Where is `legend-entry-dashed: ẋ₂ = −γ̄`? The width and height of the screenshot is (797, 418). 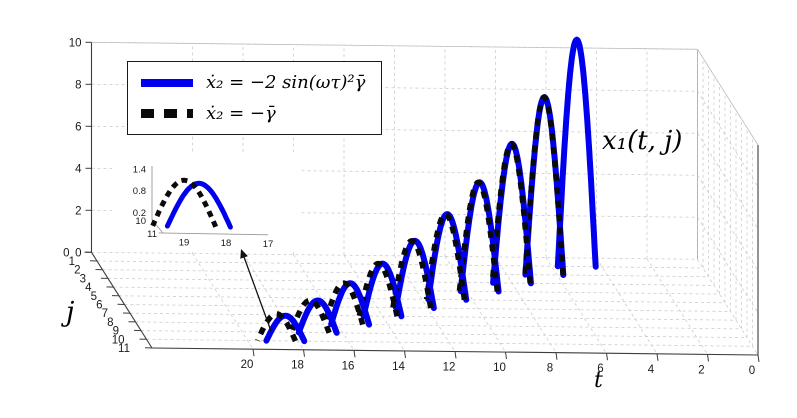 legend-entry-dashed: ẋ₂ = −γ̄ is located at coordinates (253, 113).